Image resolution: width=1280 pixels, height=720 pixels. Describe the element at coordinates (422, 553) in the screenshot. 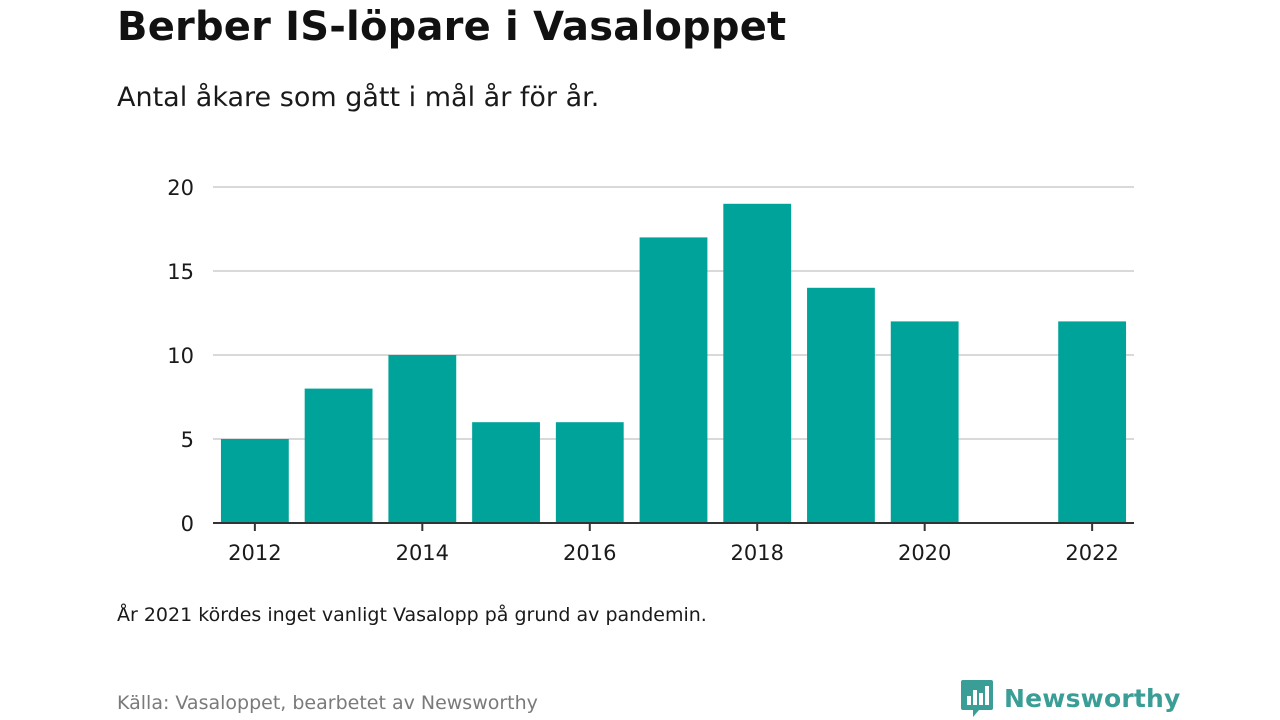

I see `x-tick-label: 2014` at that location.